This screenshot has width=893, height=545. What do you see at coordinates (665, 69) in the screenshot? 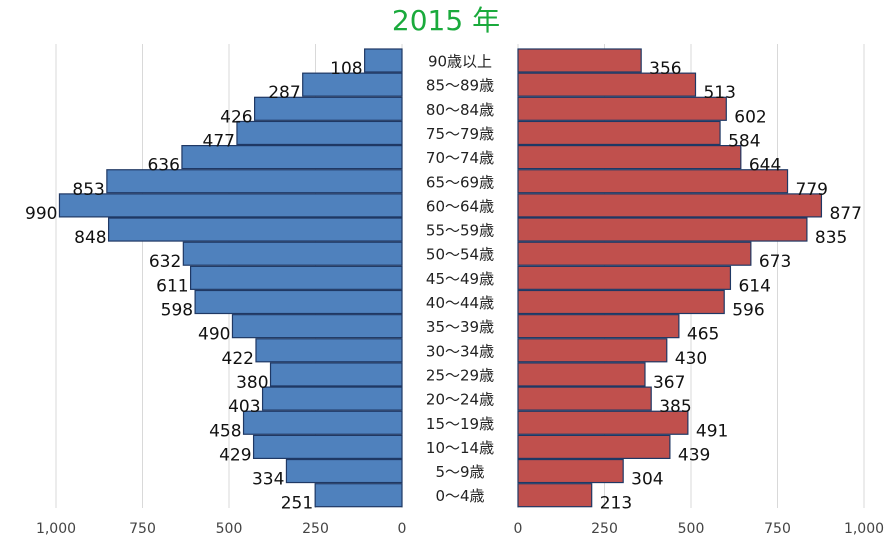
I see `data-label-right: 356` at bounding box center [665, 69].